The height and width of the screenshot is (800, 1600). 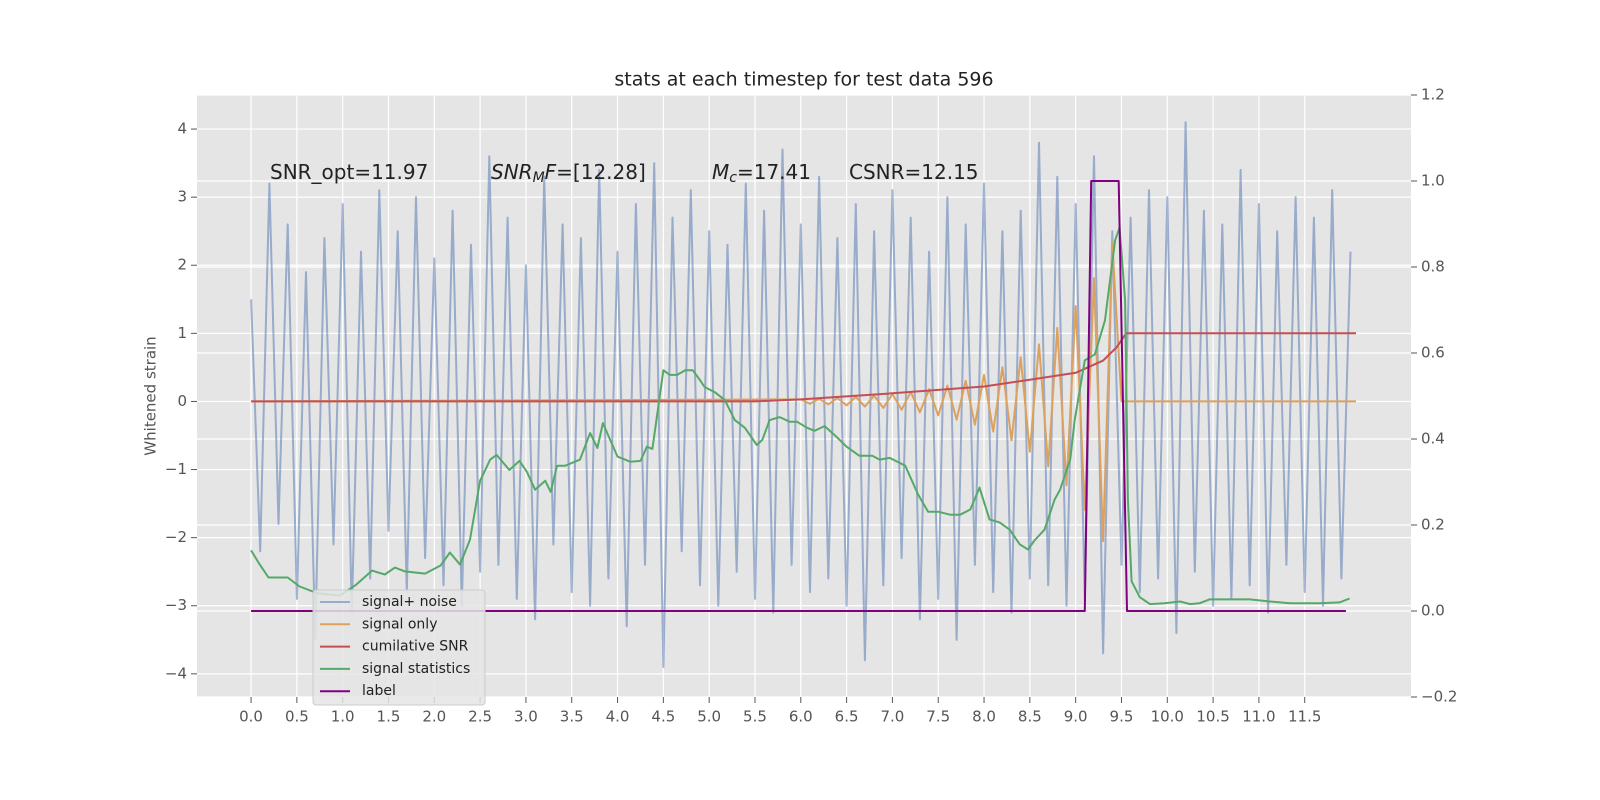 I want to click on y-tick-label: 4, so click(x=182, y=129).